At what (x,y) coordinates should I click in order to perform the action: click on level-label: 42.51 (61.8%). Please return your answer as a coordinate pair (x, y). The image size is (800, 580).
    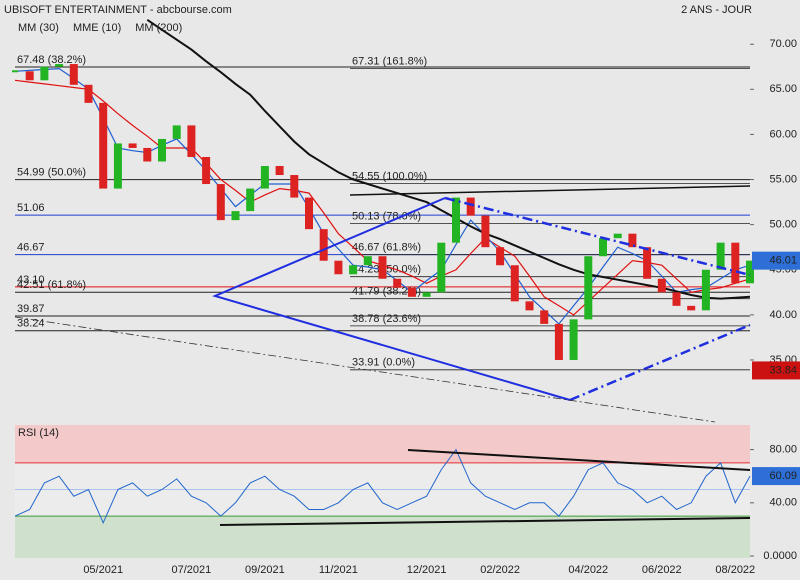
    Looking at the image, I should click on (51, 285).